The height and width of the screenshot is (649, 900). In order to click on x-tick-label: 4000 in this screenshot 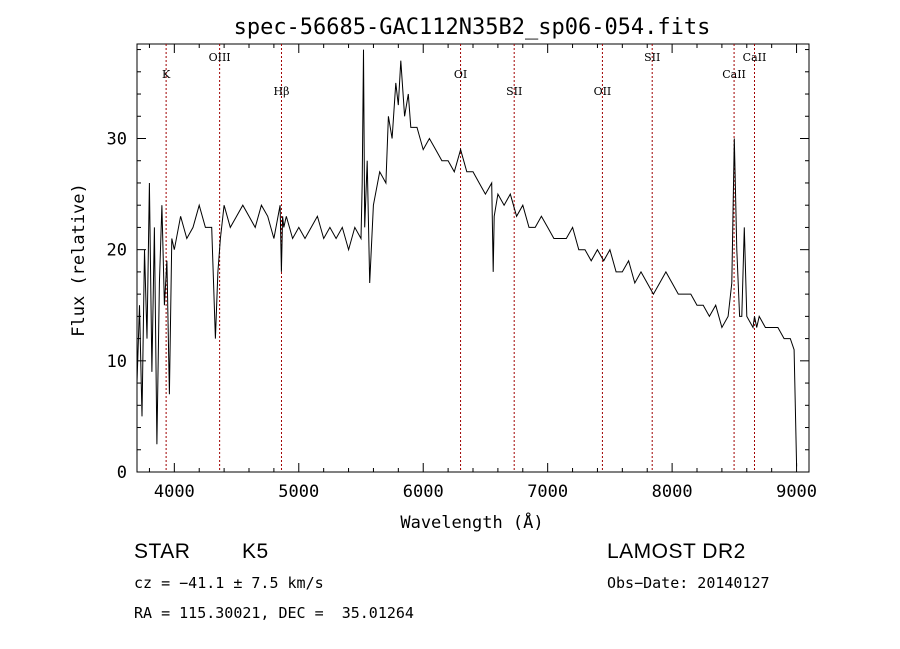, I will do `click(174, 492)`.